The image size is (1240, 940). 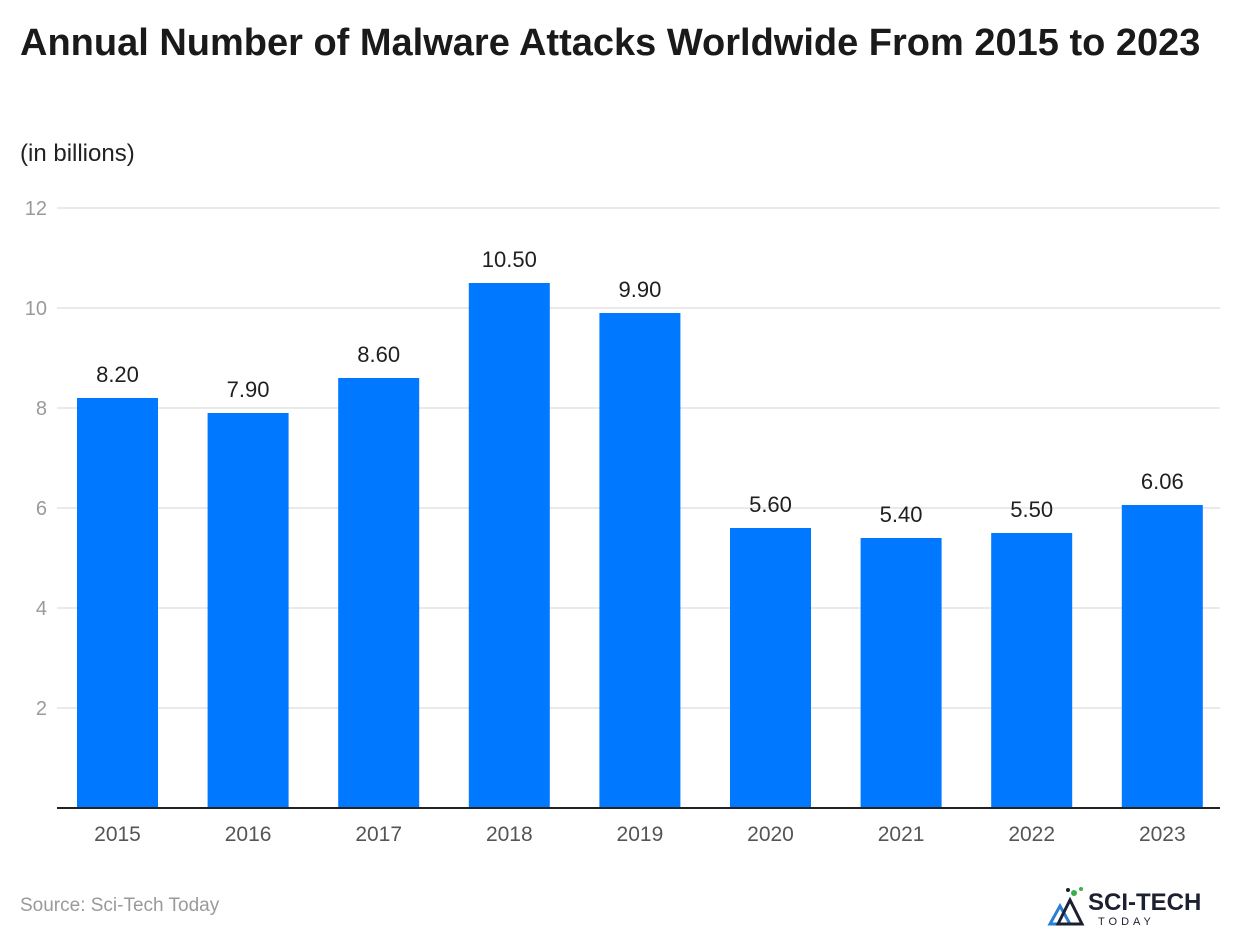 I want to click on y-tick-label: 8, so click(x=41, y=409).